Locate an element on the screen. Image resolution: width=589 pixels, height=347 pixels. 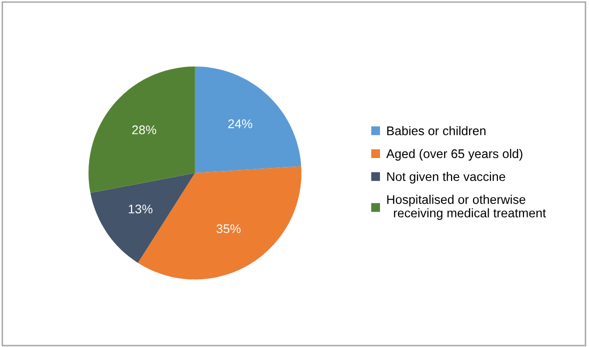
data-label: 28% is located at coordinates (144, 129).